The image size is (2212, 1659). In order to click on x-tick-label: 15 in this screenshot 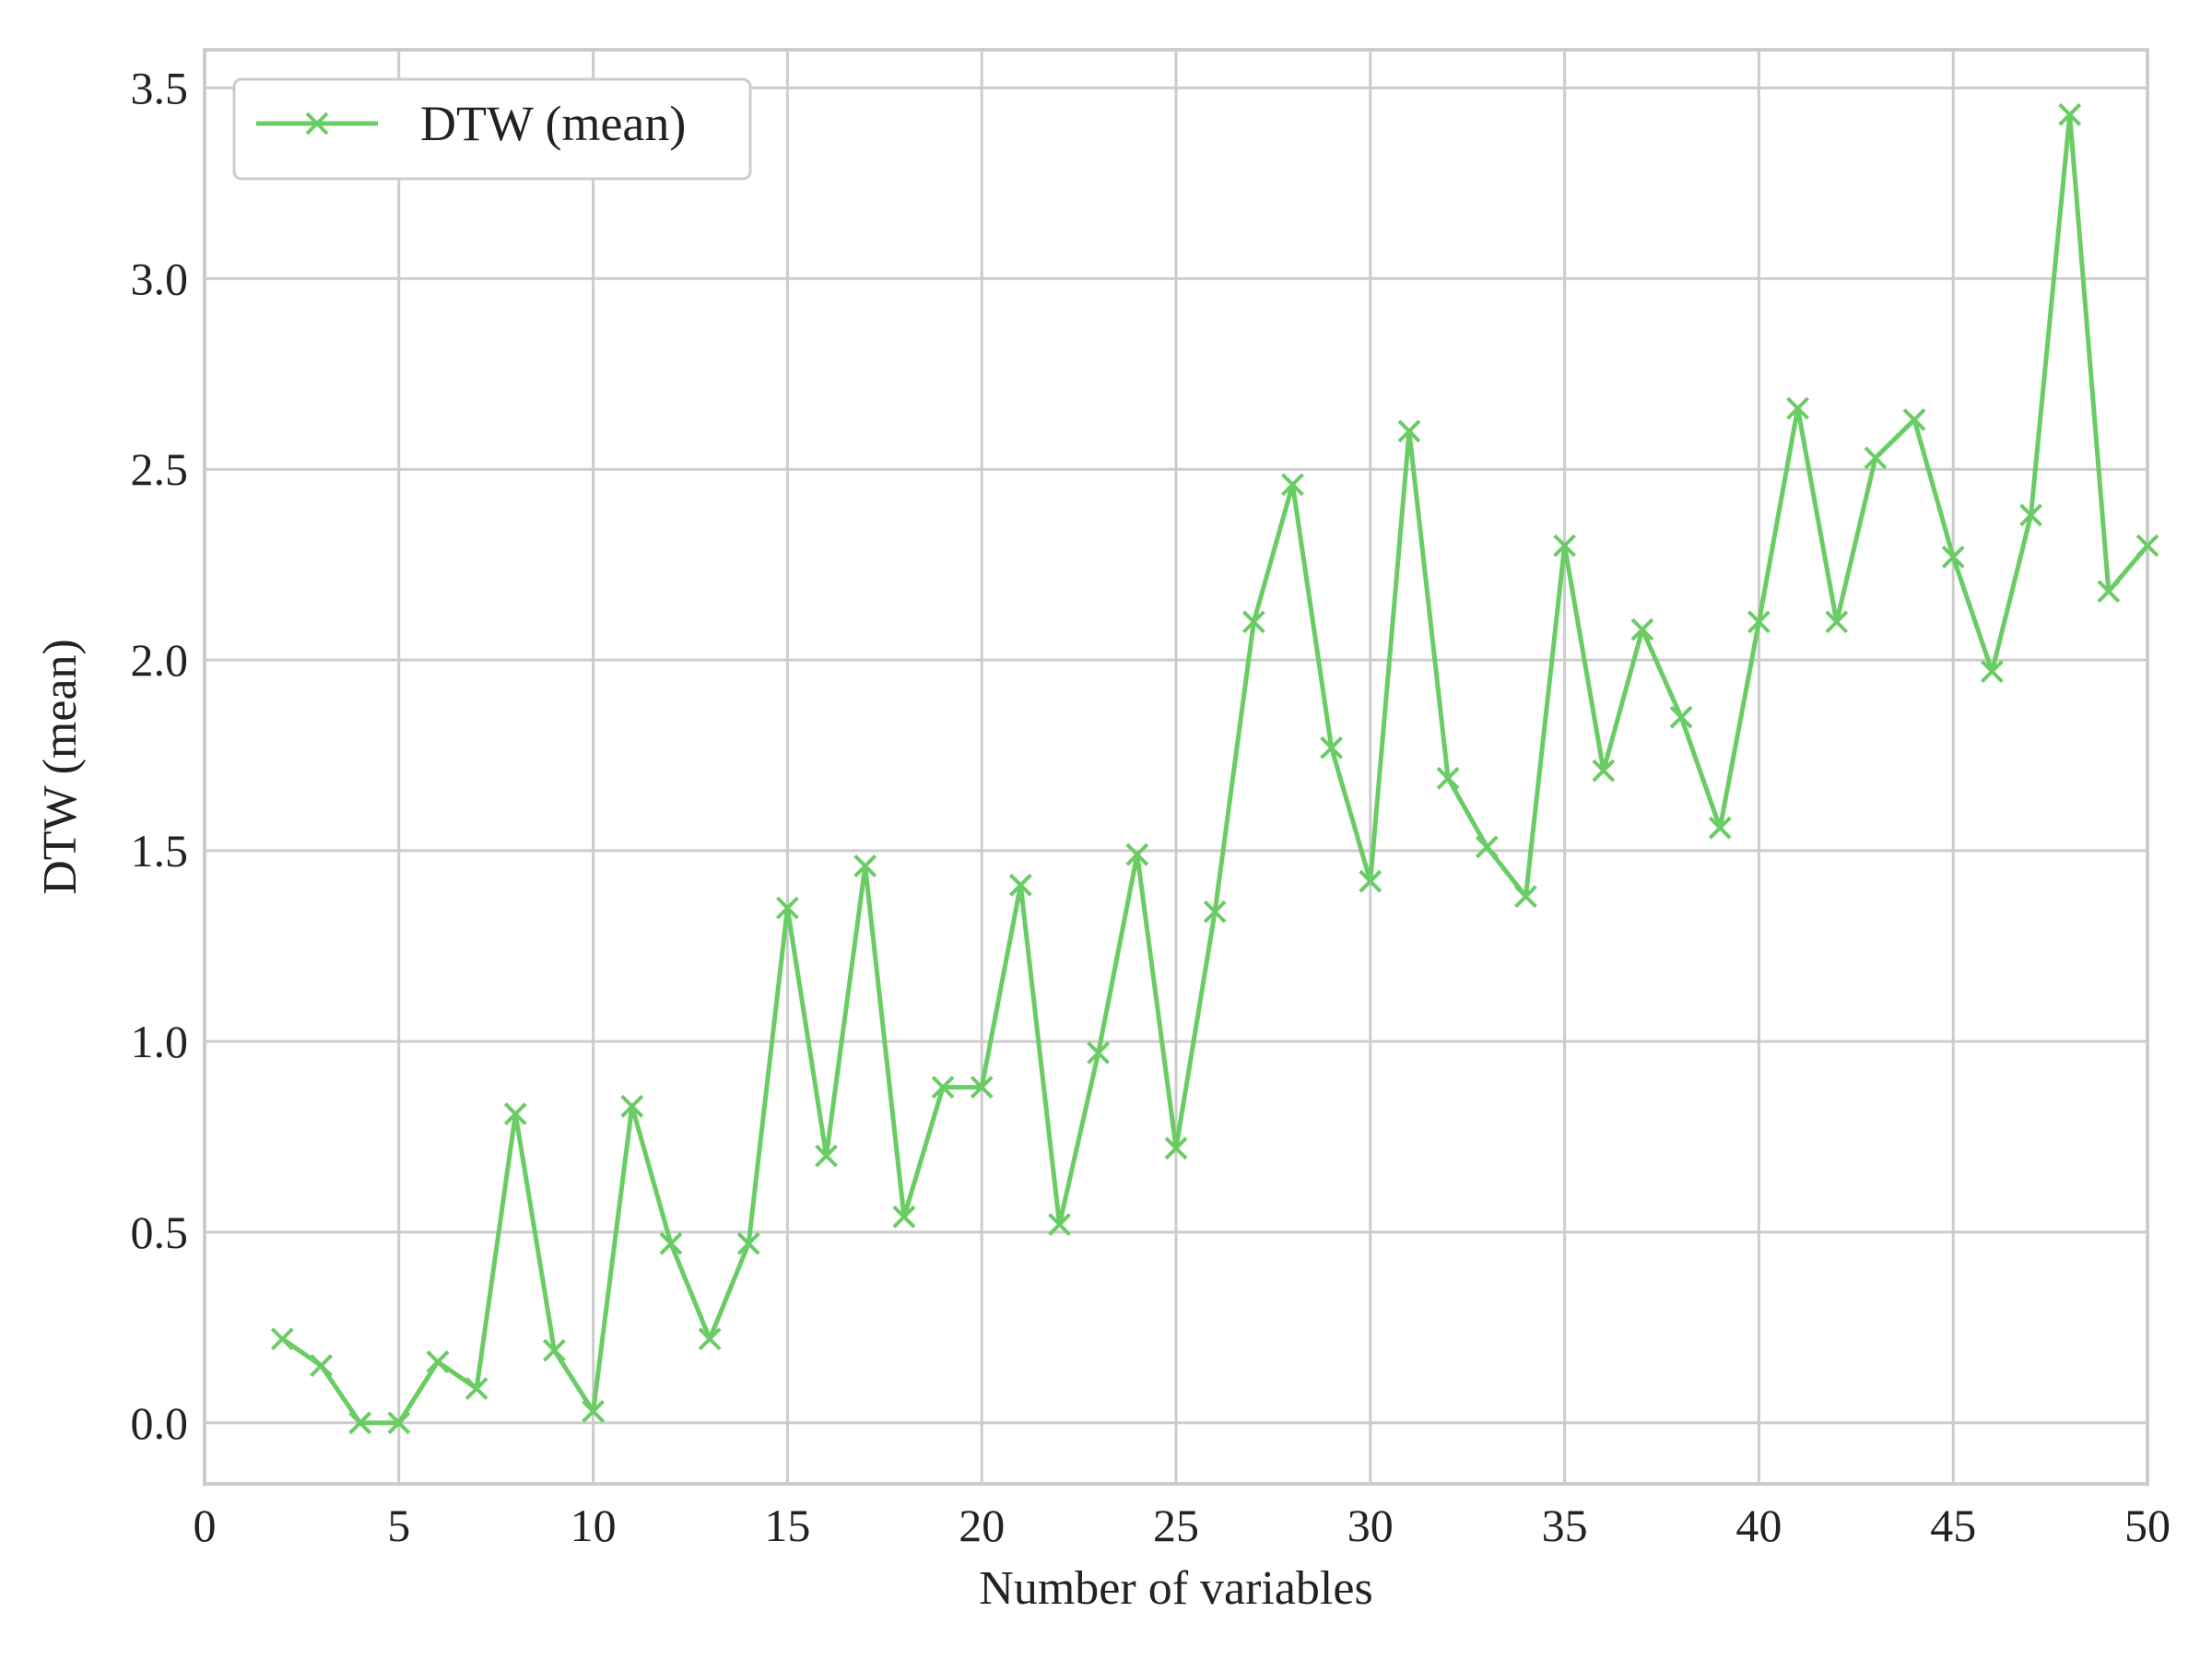, I will do `click(787, 1525)`.